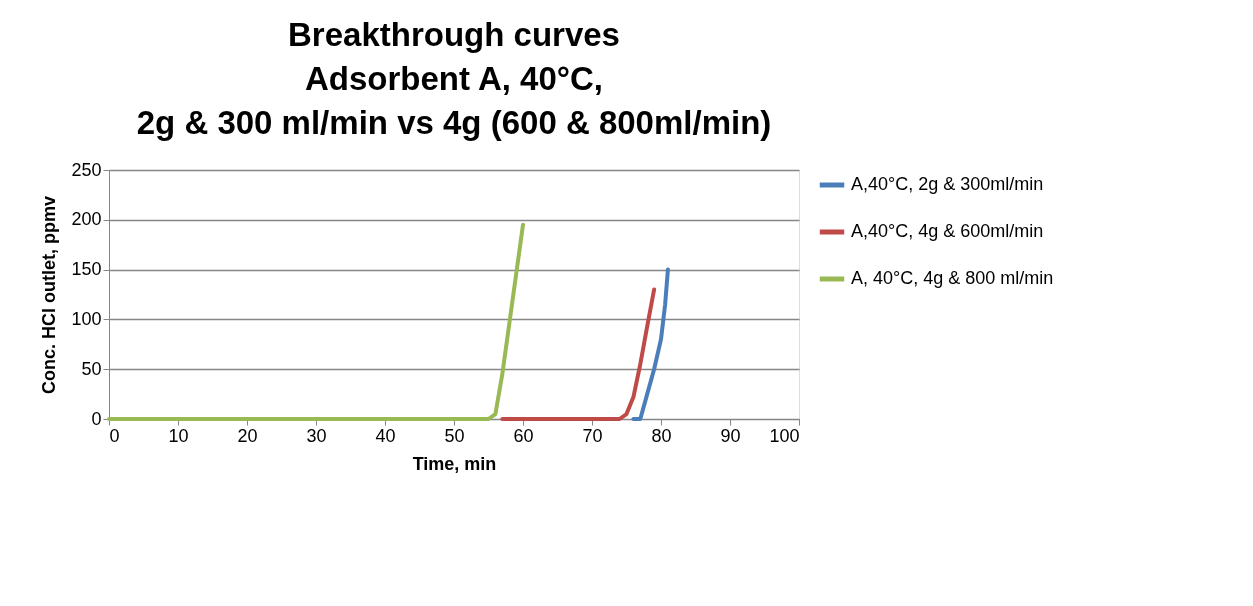  What do you see at coordinates (96, 418) in the screenshot?
I see `y-tick-label: 0` at bounding box center [96, 418].